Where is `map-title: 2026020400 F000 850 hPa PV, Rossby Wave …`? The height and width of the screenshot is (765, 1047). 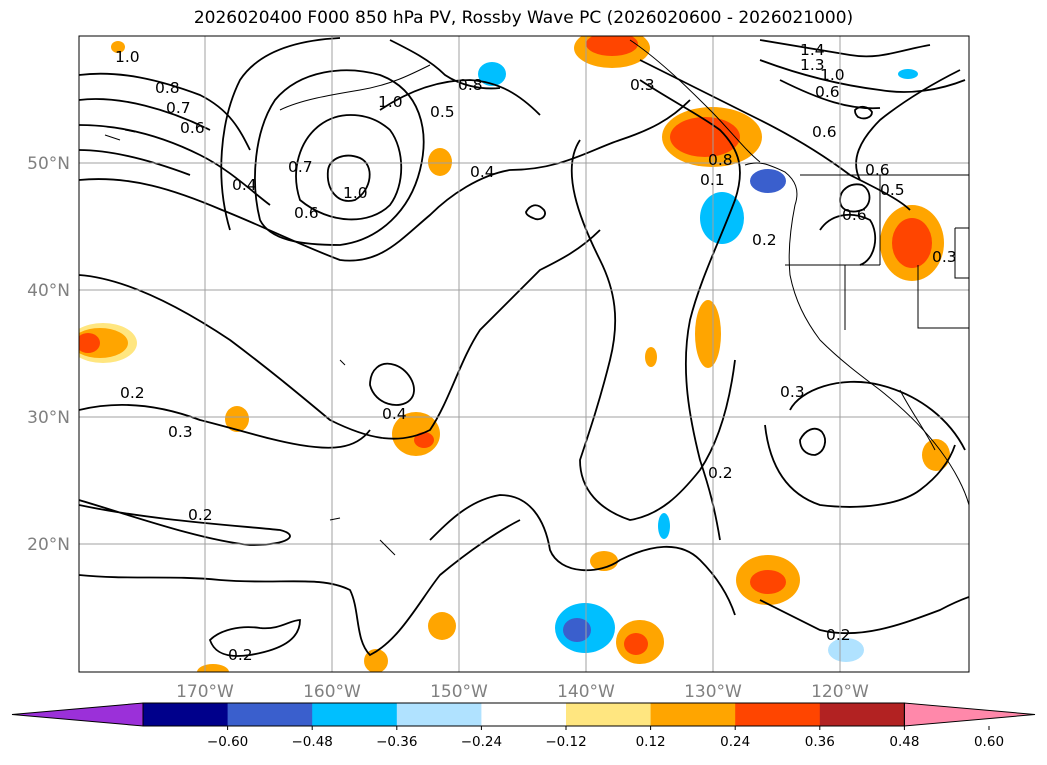
map-title: 2026020400 F000 850 hPa PV, Rossby Wave … is located at coordinates (523, 18).